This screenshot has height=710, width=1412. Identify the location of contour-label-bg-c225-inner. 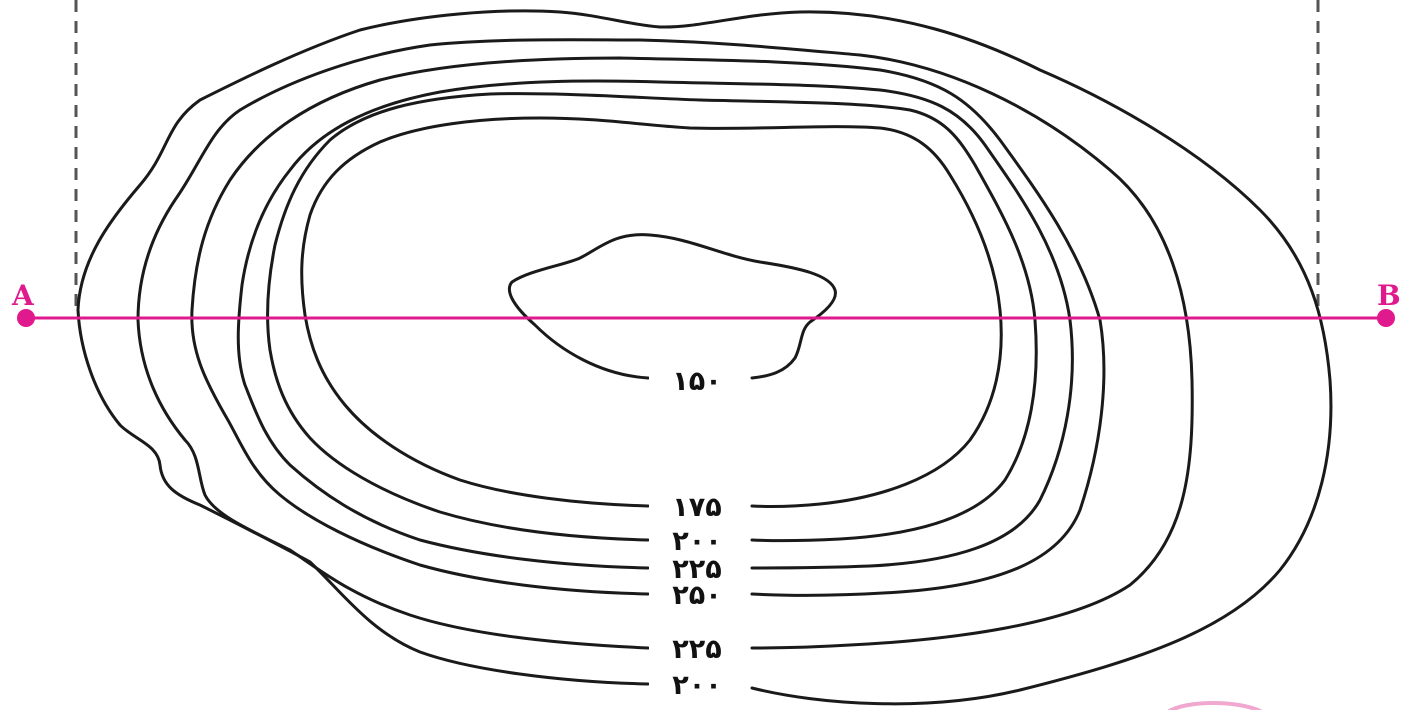
(697, 568).